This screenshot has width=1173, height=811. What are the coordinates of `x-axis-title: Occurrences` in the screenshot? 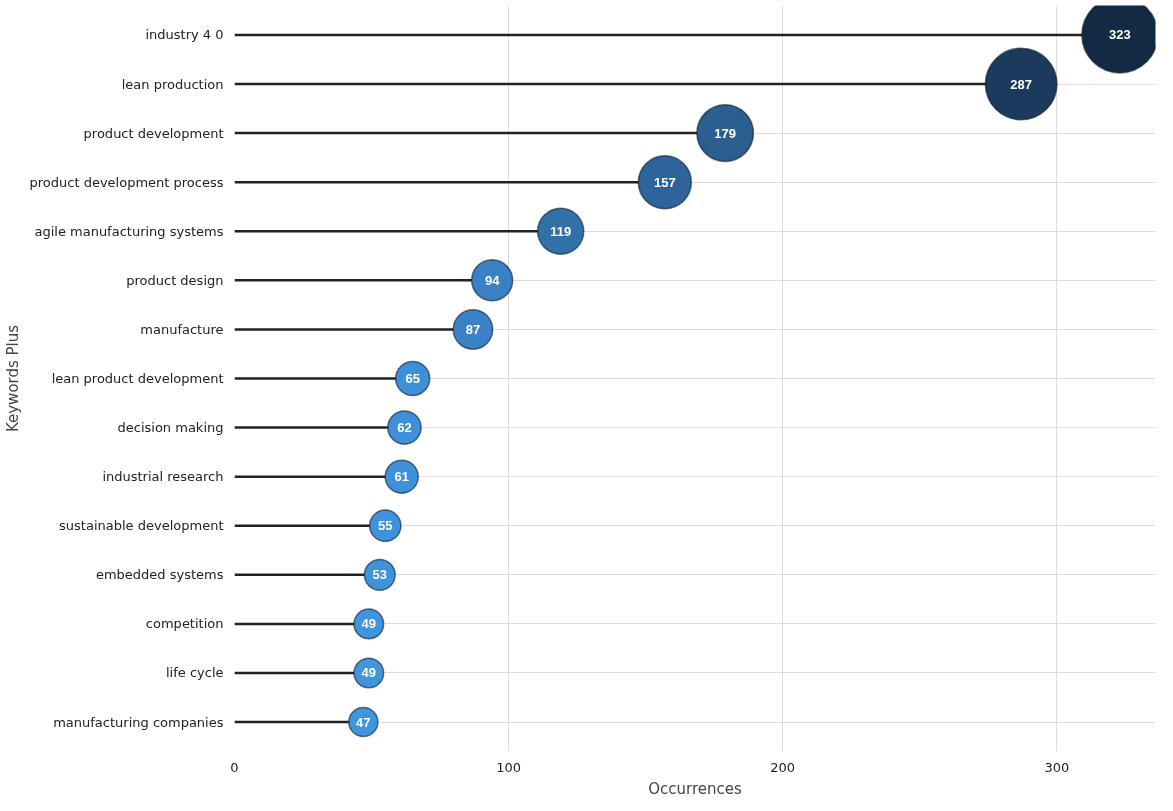 It's located at (695, 788).